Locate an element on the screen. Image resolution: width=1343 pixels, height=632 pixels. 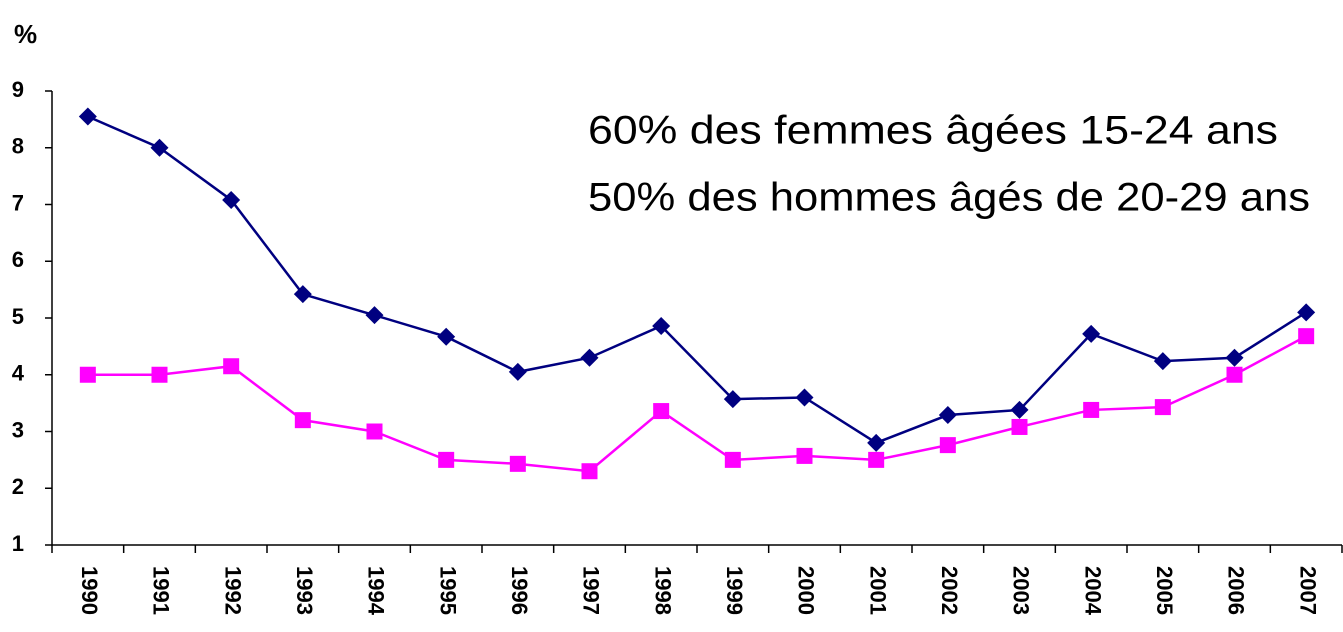
y-tick-label: 9 is located at coordinates (18, 89).